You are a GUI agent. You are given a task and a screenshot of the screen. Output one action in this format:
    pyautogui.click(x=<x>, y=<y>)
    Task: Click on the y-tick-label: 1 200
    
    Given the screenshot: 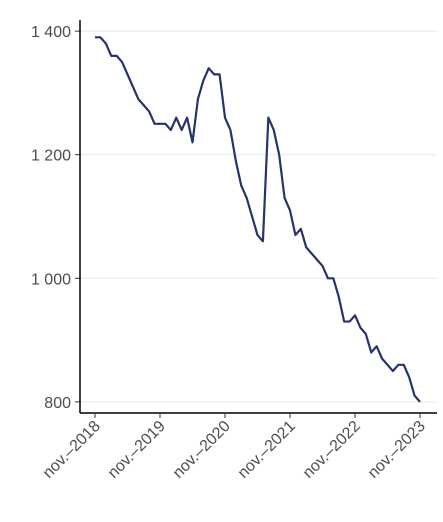 What is the action you would take?
    pyautogui.click(x=51, y=156)
    